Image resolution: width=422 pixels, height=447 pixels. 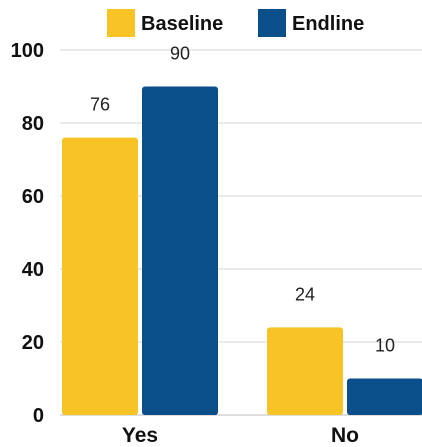 What do you see at coordinates (33, 270) in the screenshot?
I see `y-tick-label: 40` at bounding box center [33, 270].